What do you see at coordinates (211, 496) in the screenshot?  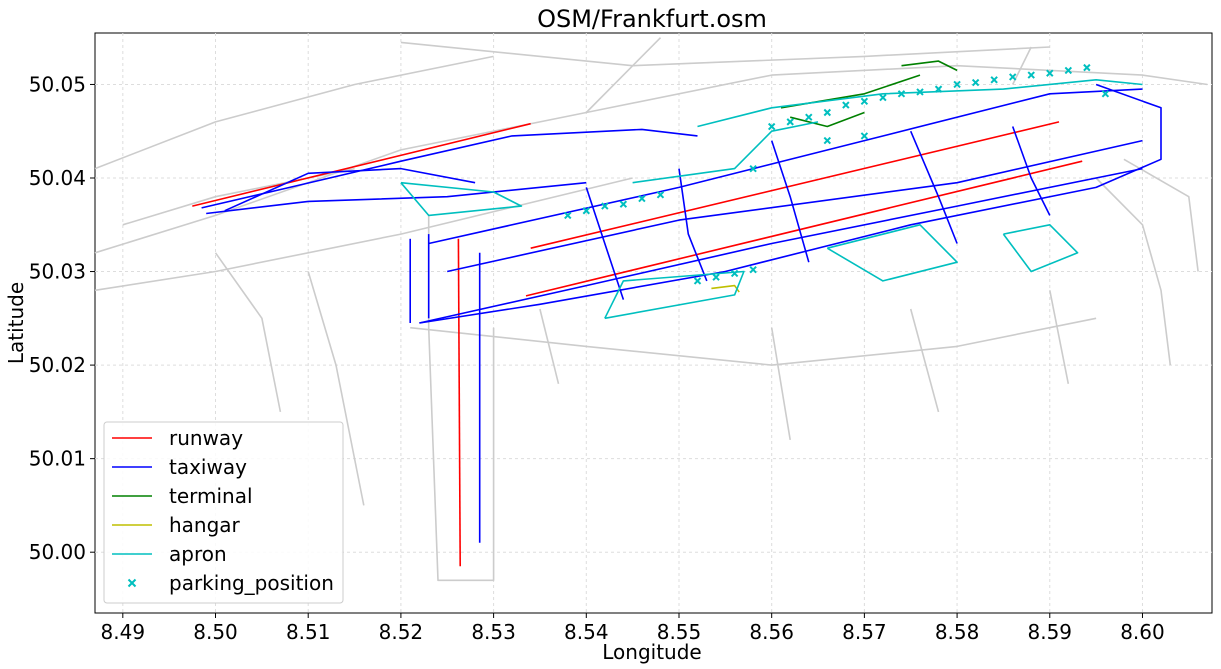 I see `legend-label: terminal` at bounding box center [211, 496].